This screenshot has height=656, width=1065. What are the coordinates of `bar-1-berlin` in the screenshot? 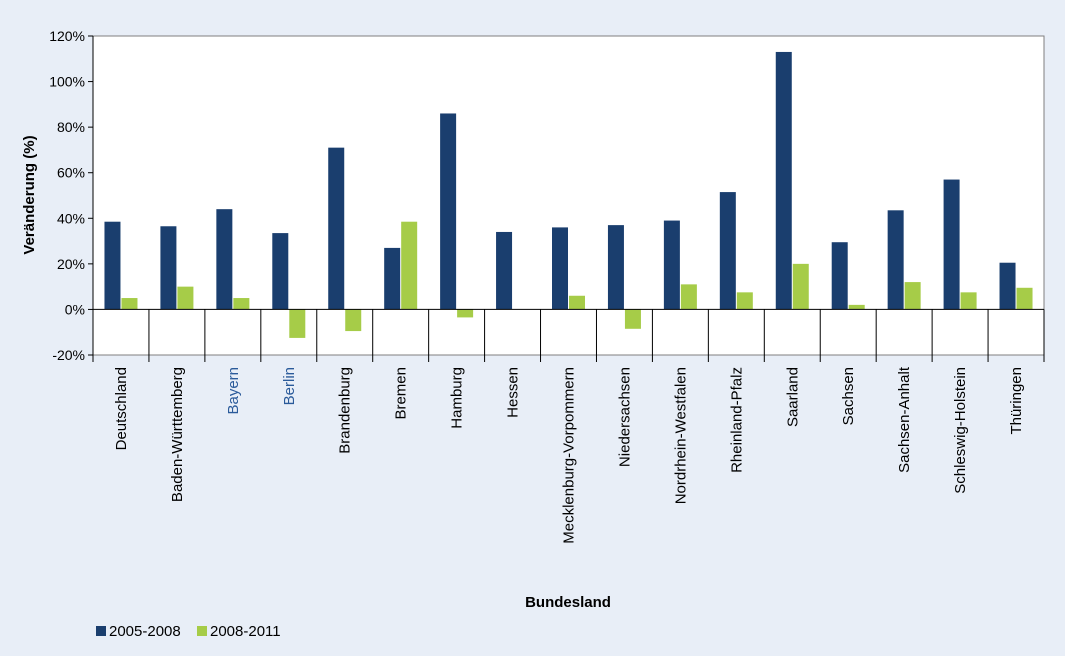 It's located at (280, 271).